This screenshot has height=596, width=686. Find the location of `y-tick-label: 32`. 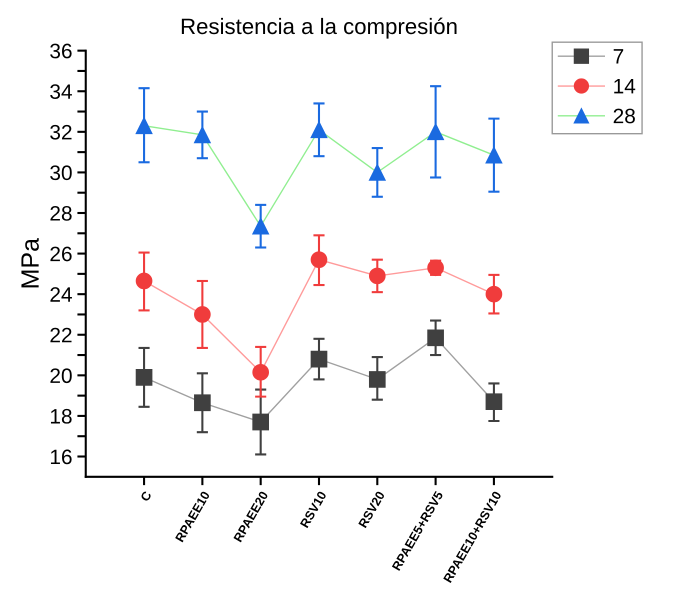

y-tick-label: 32 is located at coordinates (61, 132).